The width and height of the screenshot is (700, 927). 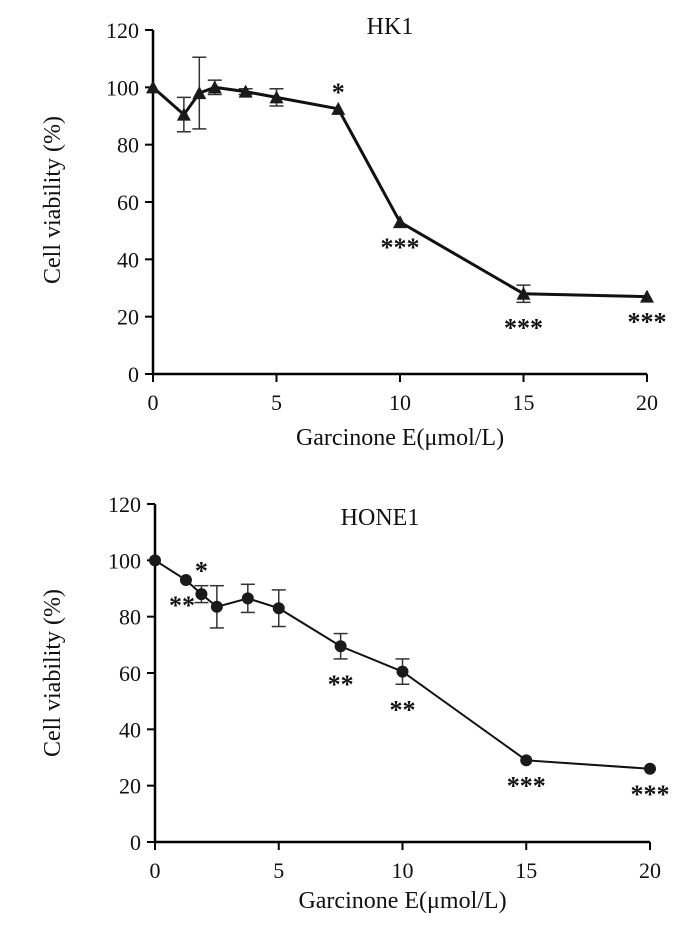 I want to click on chart-title: HK1, so click(x=390, y=27).